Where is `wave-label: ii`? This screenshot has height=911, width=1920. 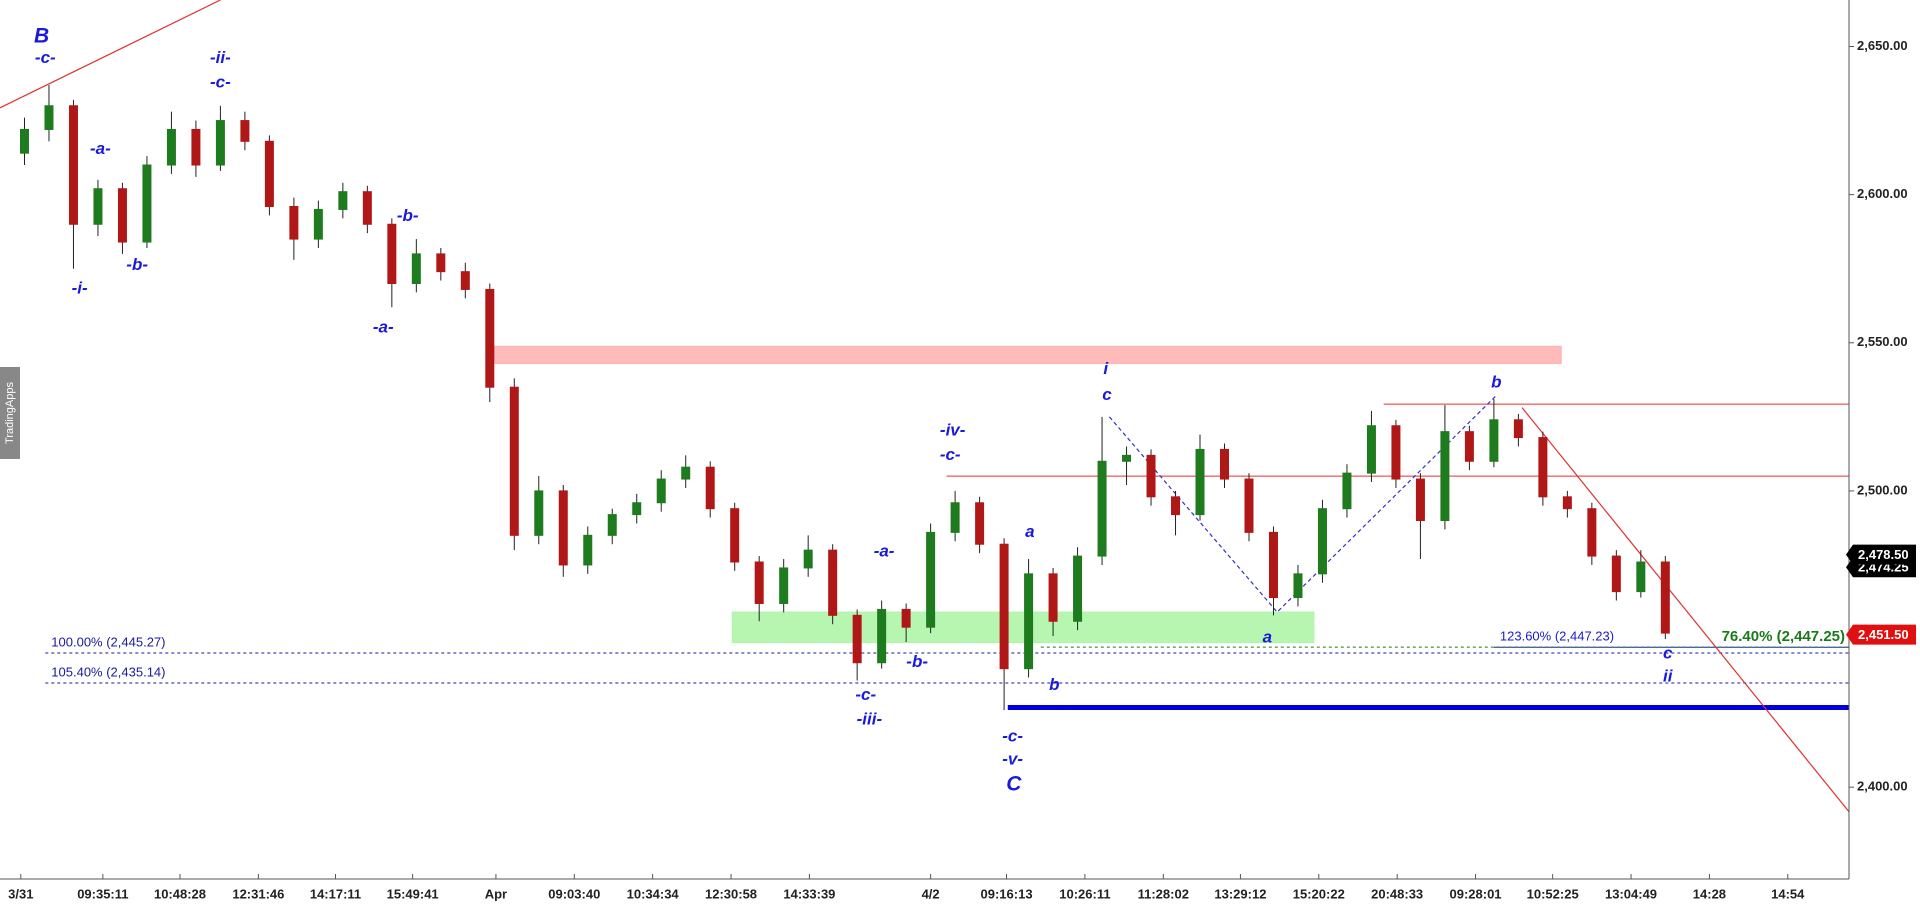 wave-label: ii is located at coordinates (1668, 675).